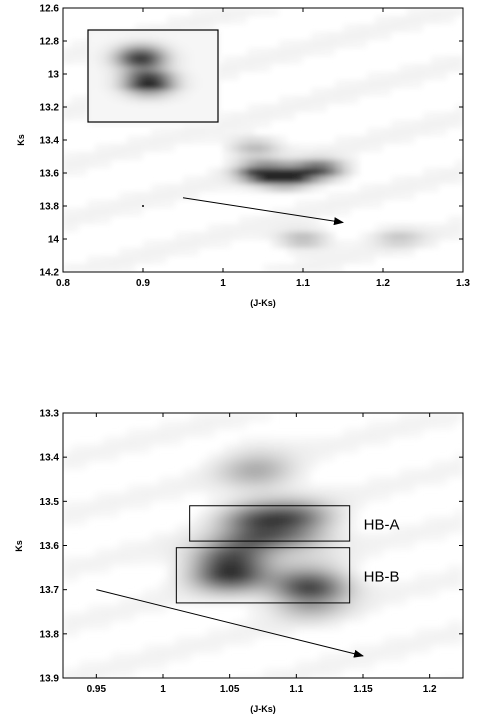 The image size is (477, 720). I want to click on y-tick-label: 13.5, so click(50, 502).